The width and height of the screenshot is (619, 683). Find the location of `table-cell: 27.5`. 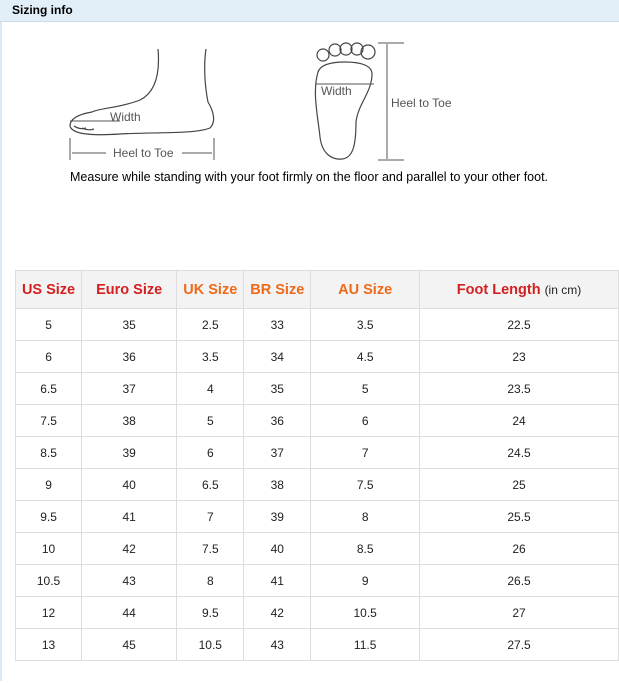

table-cell: 27.5 is located at coordinates (519, 644).